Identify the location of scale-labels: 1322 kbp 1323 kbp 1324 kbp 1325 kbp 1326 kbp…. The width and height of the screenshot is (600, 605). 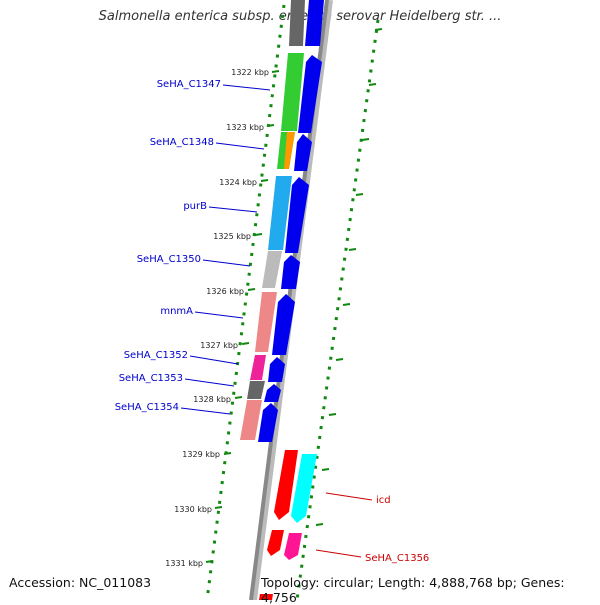
(217, 318).